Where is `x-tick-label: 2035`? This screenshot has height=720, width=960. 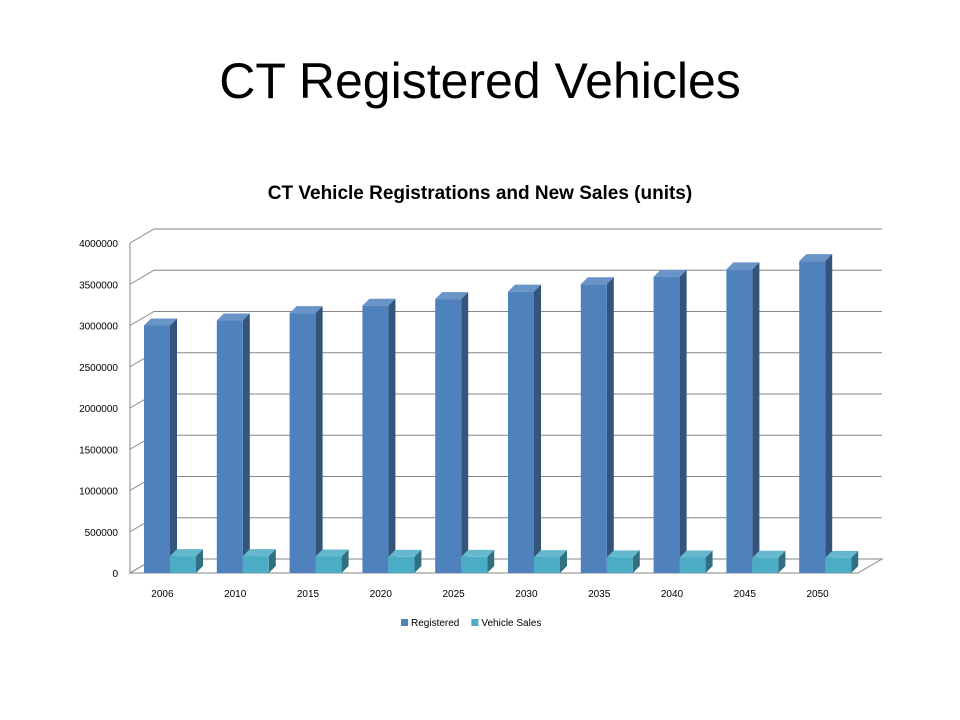
x-tick-label: 2035 is located at coordinates (599, 594).